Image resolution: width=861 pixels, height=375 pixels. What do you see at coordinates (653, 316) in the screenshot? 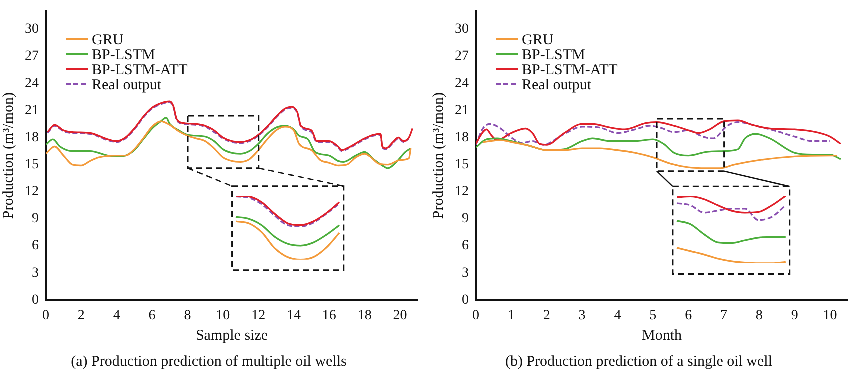
I see `x-tick-label: 5` at bounding box center [653, 316].